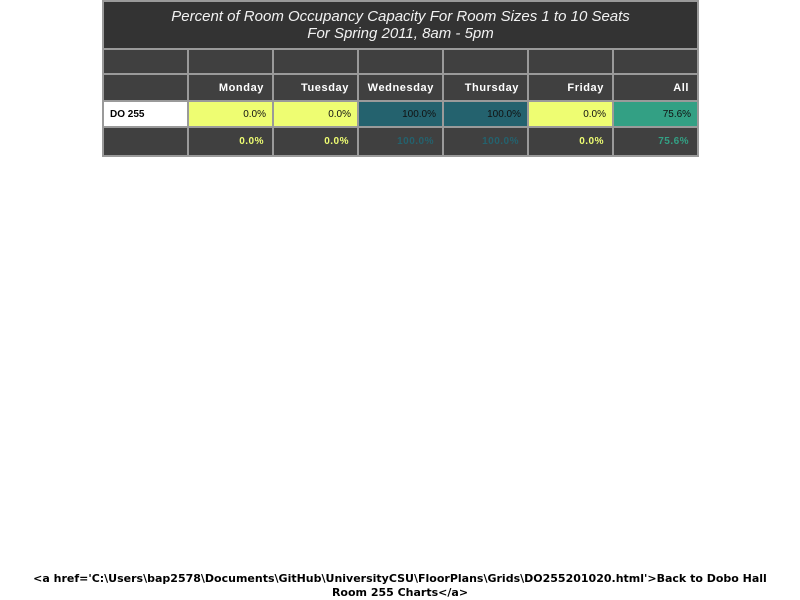 The height and width of the screenshot is (600, 800). What do you see at coordinates (570, 87) in the screenshot?
I see `header-friday: Friday` at bounding box center [570, 87].